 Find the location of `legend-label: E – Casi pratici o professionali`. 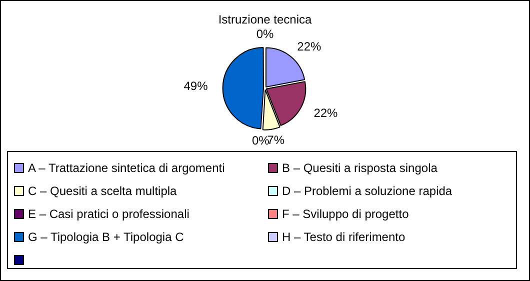

legend-label: E – Casi pratici o professionali is located at coordinates (109, 213).